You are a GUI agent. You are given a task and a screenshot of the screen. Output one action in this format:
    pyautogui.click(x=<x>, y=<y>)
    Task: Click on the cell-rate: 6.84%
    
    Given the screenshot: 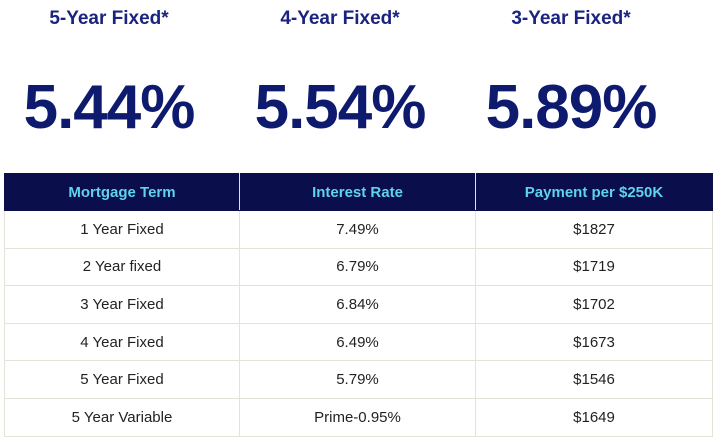 What is the action you would take?
    pyautogui.click(x=357, y=304)
    